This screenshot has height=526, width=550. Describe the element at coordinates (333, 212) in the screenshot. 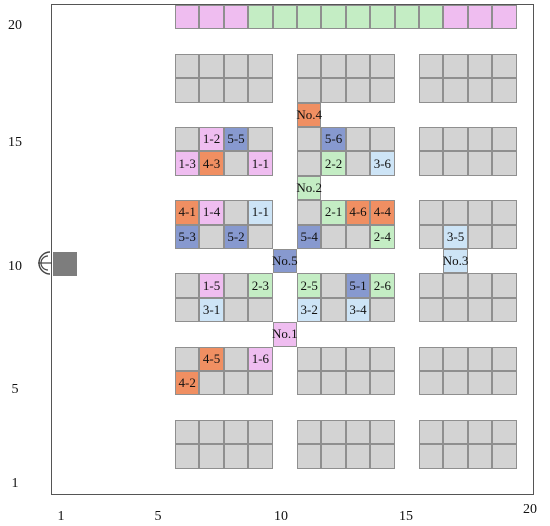

I see `cell-label: 2-1` at that location.